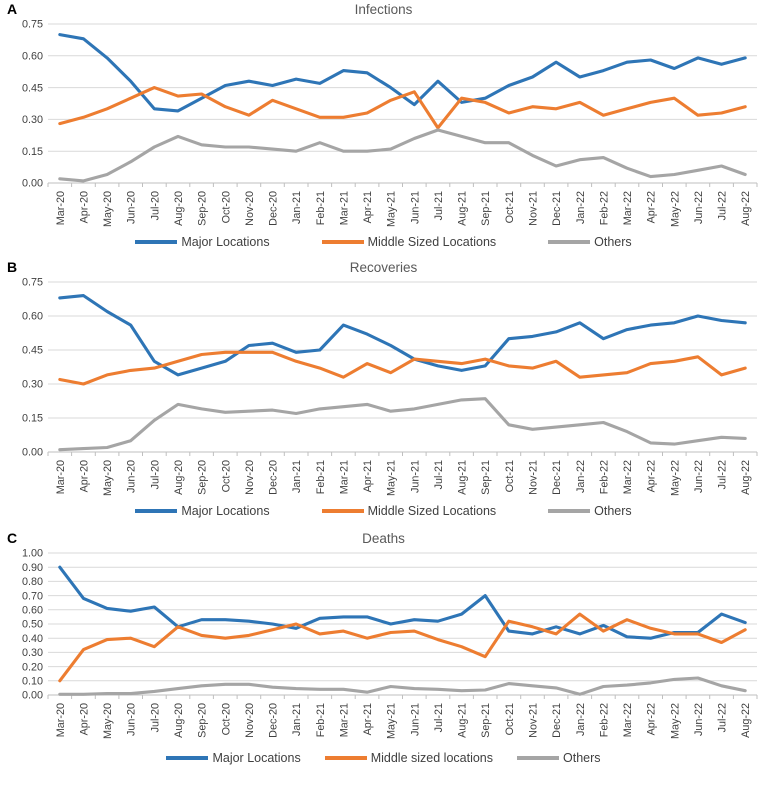 Image resolution: width=767 pixels, height=800 pixels. What do you see at coordinates (32, 625) in the screenshot?
I see `y-axis-tick-label: 0.50` at bounding box center [32, 625].